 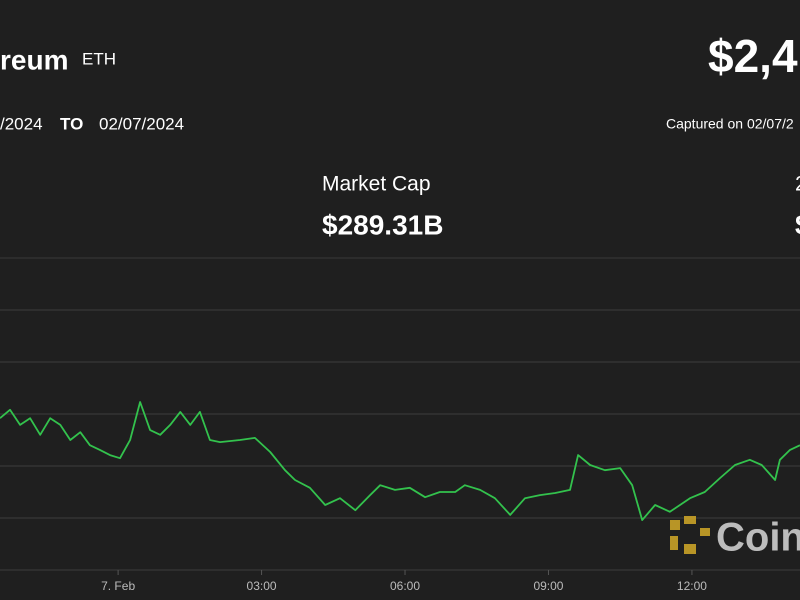 I want to click on range-from: /2024, so click(x=21, y=123).